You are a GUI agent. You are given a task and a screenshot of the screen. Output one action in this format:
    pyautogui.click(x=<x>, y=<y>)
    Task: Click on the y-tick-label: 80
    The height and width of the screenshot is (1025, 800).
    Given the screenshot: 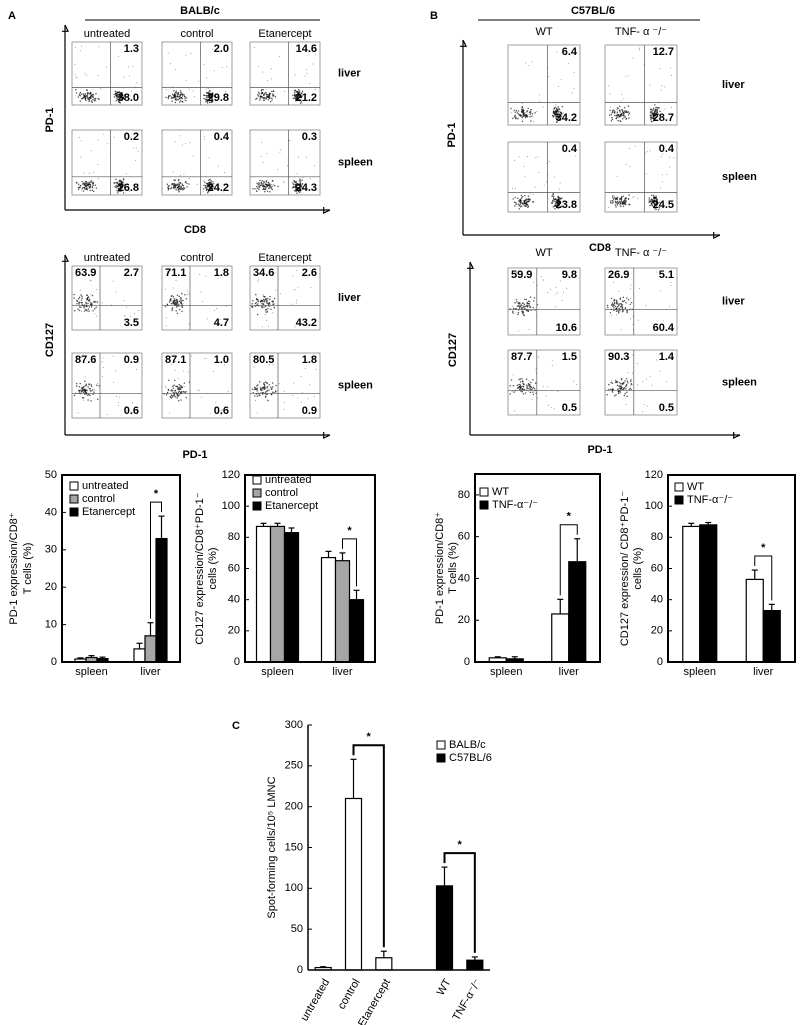 What is the action you would take?
    pyautogui.click(x=464, y=495)
    